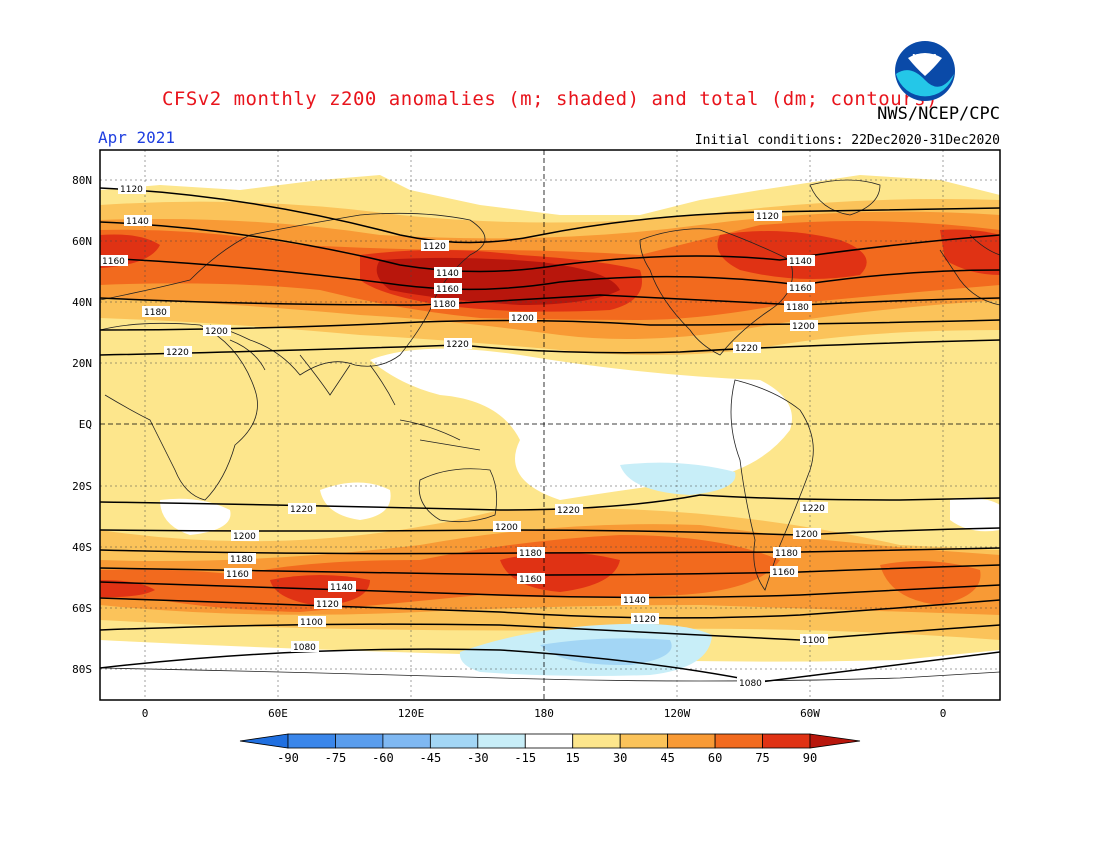  Describe the element at coordinates (137, 137) in the screenshot. I see `forecast-month: Apr 2021` at that location.